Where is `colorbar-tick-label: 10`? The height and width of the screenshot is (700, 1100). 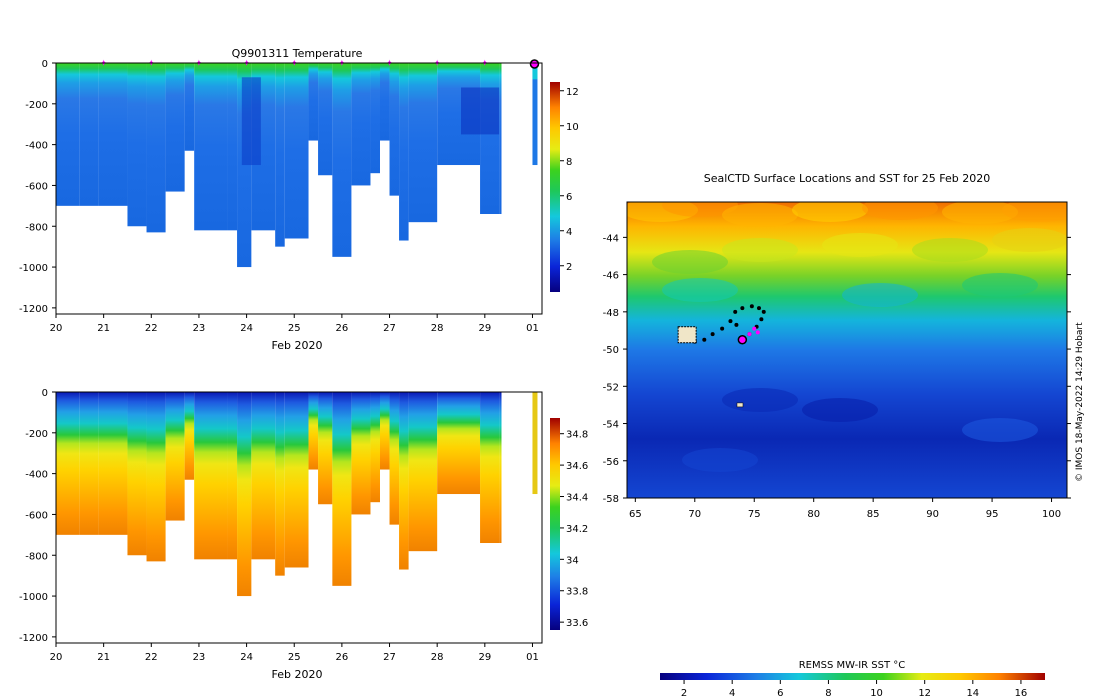 colorbar-tick-label: 10 is located at coordinates (572, 127).